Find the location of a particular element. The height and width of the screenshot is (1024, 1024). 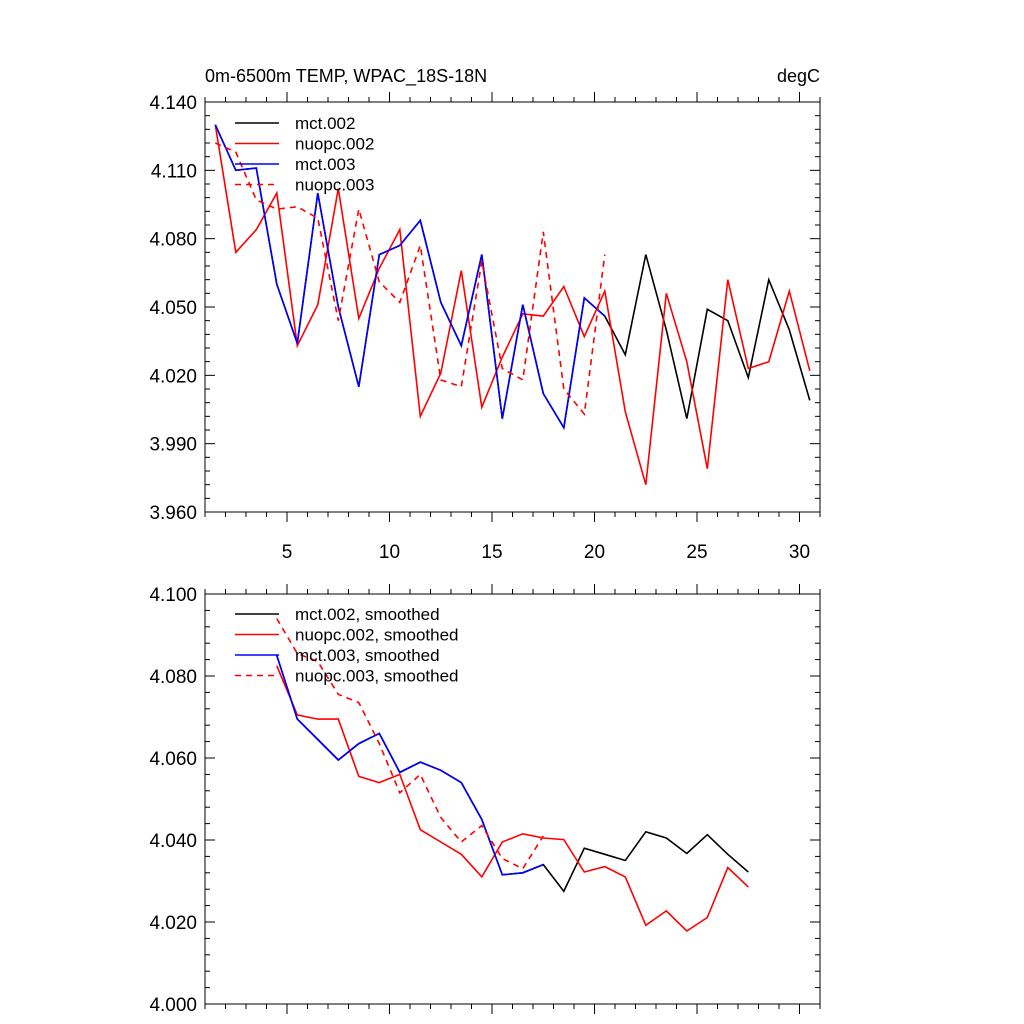

x-tick-label: 20 is located at coordinates (594, 552).